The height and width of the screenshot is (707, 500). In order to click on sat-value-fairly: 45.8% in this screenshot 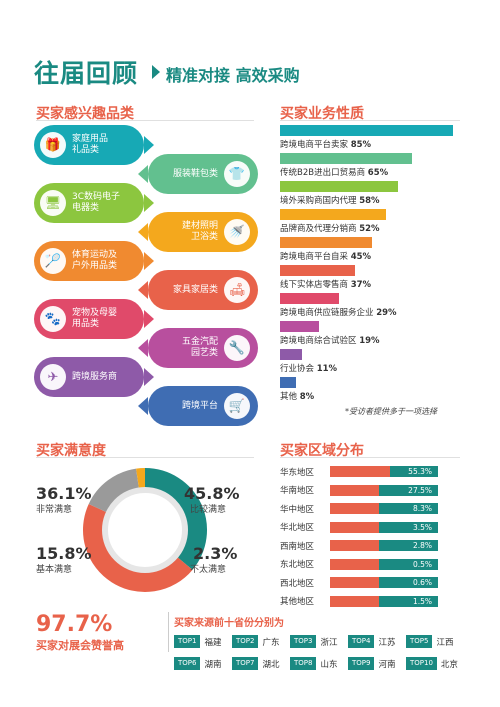, I will do `click(212, 493)`.